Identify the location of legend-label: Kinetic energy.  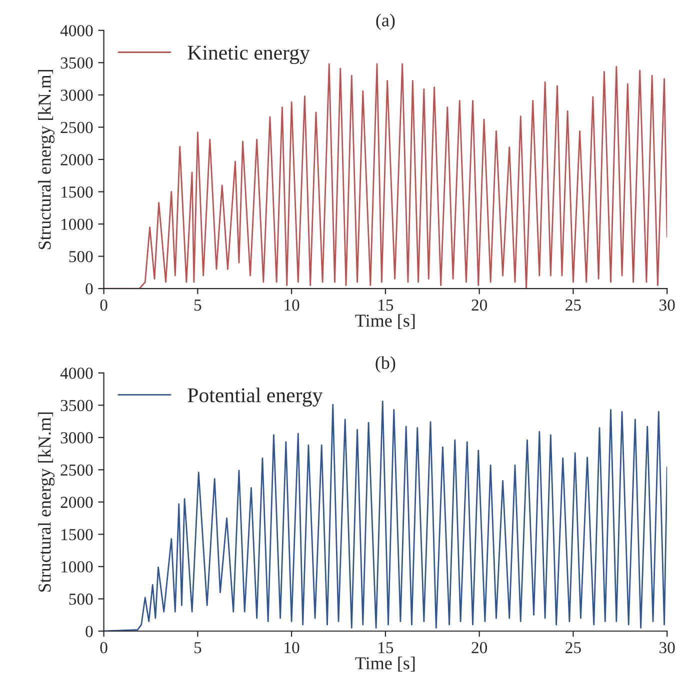
(249, 55).